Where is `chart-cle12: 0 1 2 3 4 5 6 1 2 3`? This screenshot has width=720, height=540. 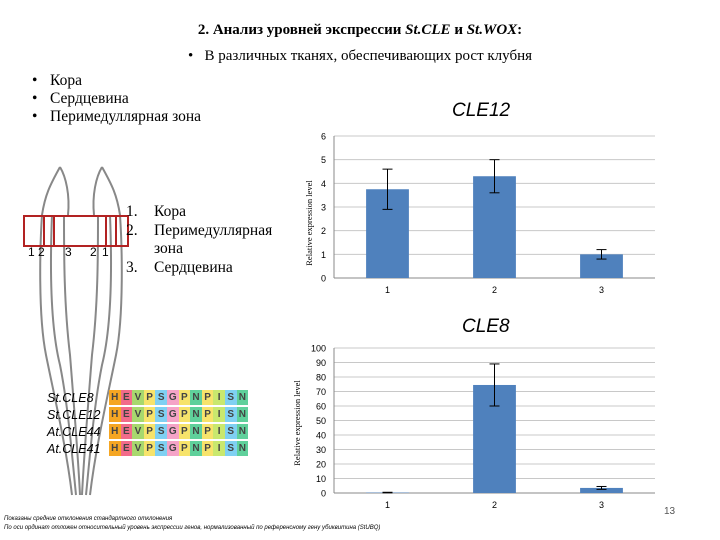
chart-cle12: 0 1 2 3 4 5 6 1 2 3 is located at coordinates (488, 213).